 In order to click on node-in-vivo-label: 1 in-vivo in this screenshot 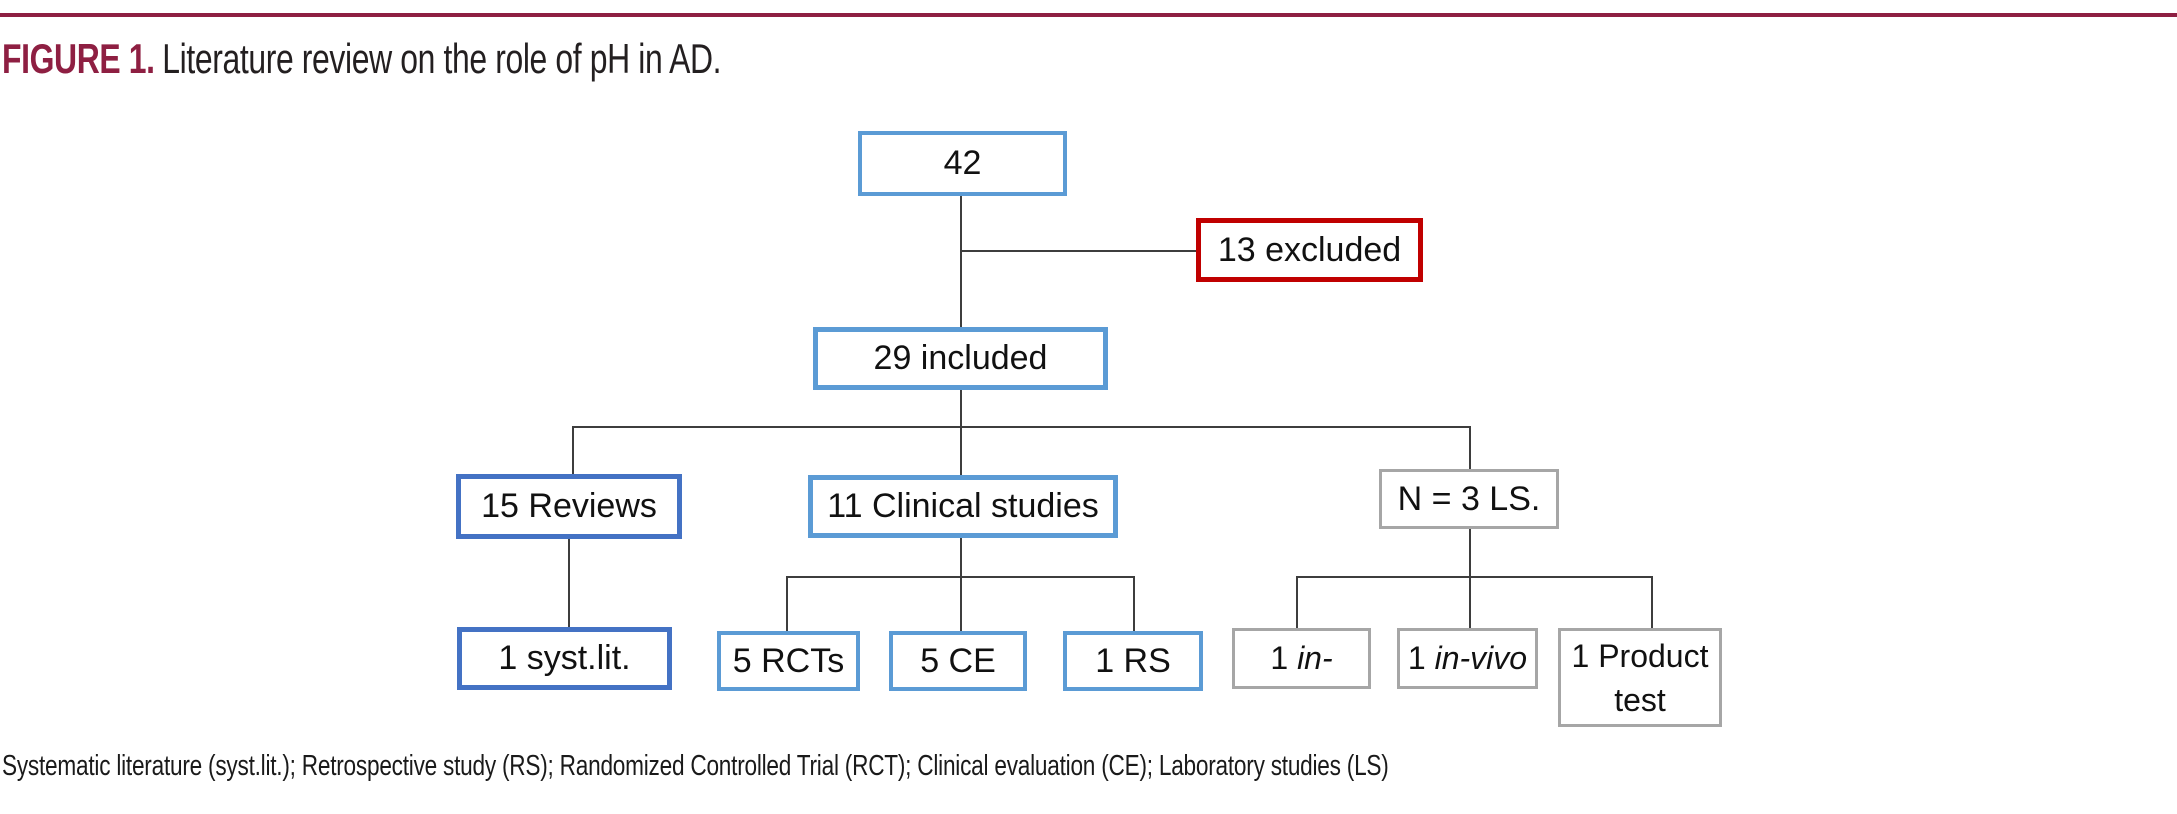, I will do `click(1467, 658)`.